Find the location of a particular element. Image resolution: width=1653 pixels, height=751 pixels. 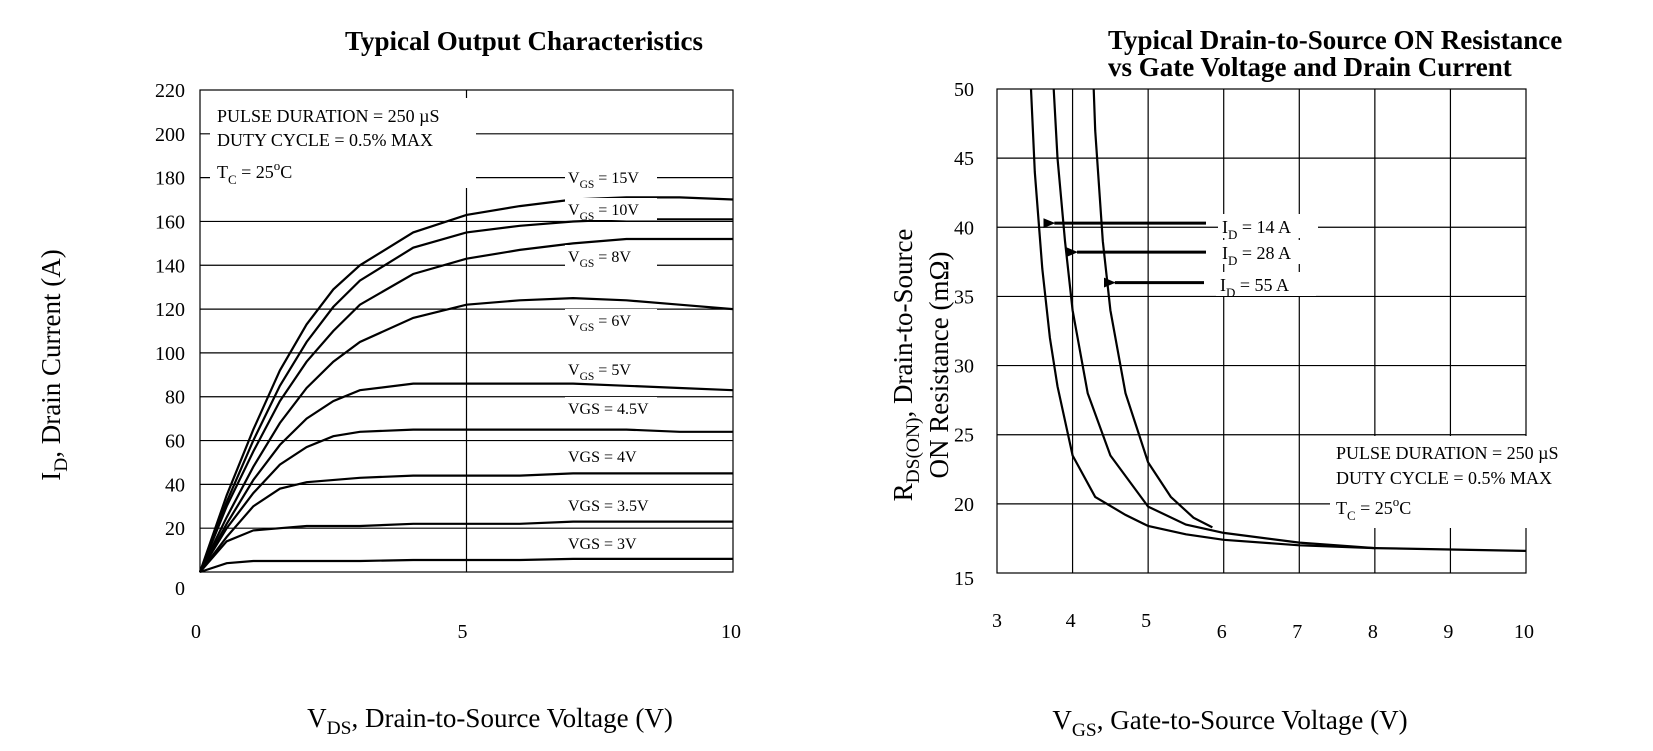

left-series-label: VGS = 3V is located at coordinates (602, 544).